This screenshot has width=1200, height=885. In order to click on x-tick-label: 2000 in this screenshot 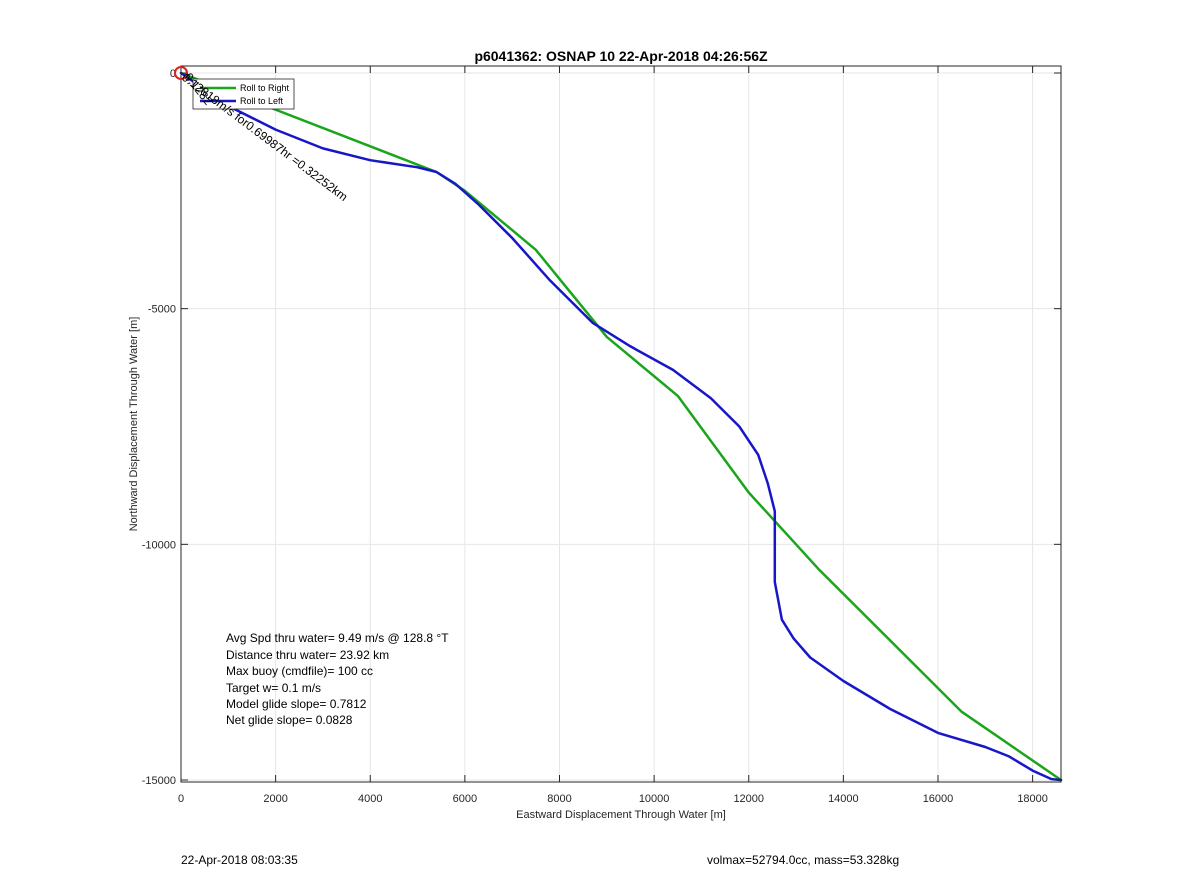, I will do `click(275, 799)`.